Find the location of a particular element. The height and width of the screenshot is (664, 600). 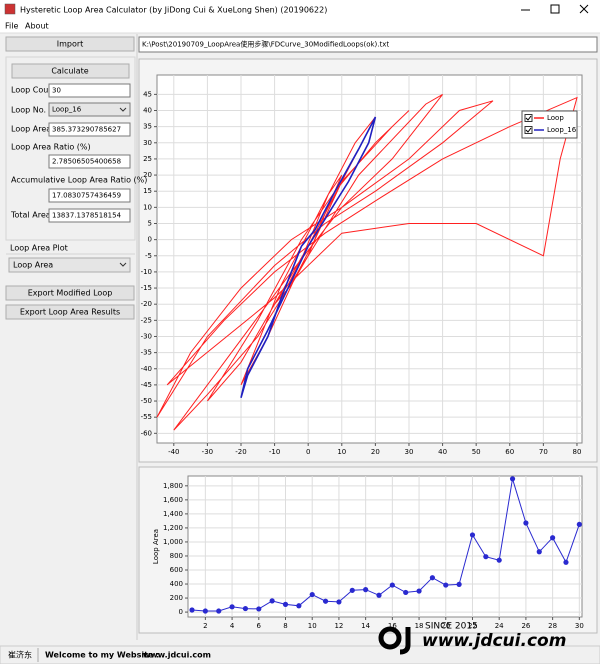

y-tick-label: -55 is located at coordinates (146, 417).